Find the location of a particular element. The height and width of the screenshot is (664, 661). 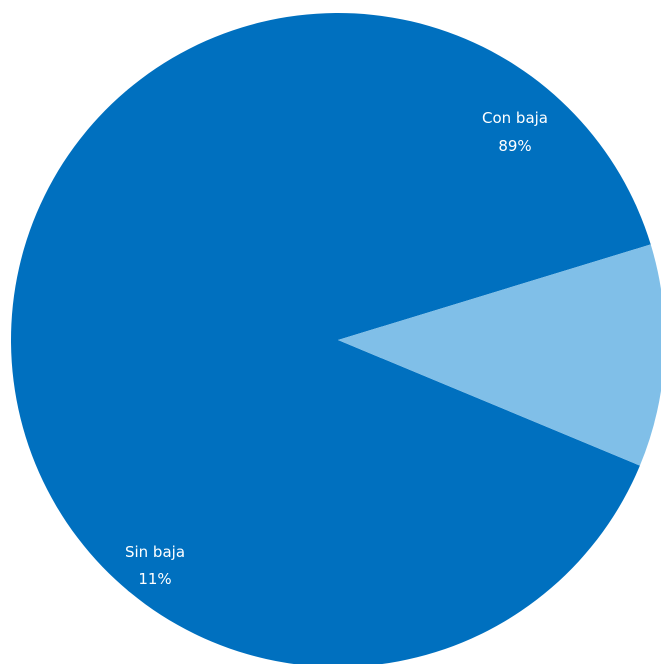

slice-label-sin-baja: Sin baja is located at coordinates (155, 552).